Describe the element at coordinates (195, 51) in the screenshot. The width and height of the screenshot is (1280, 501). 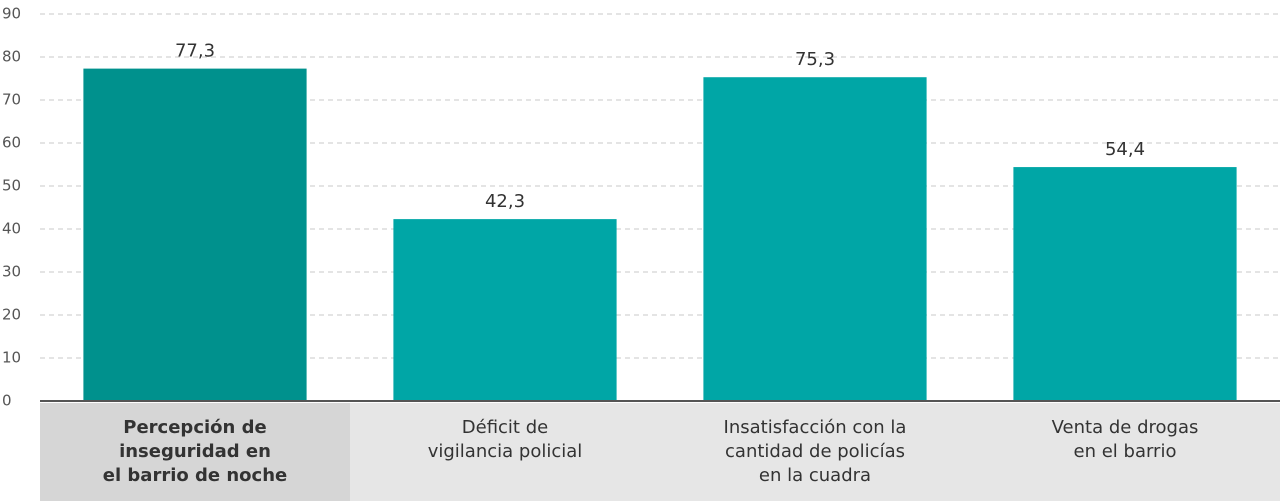
I see `value-label: 77,3` at that location.